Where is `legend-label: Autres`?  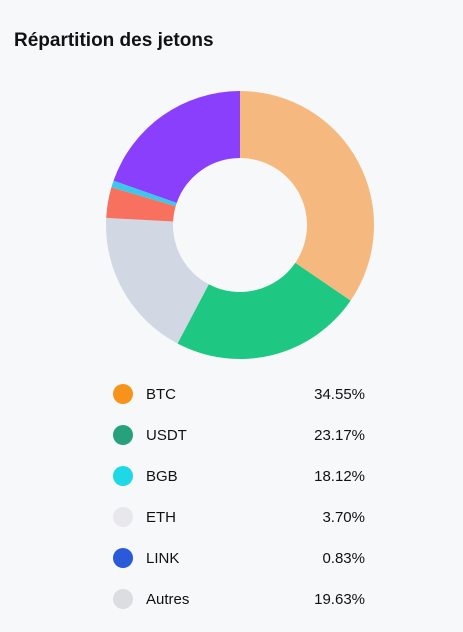
legend-label: Autres is located at coordinates (167, 599).